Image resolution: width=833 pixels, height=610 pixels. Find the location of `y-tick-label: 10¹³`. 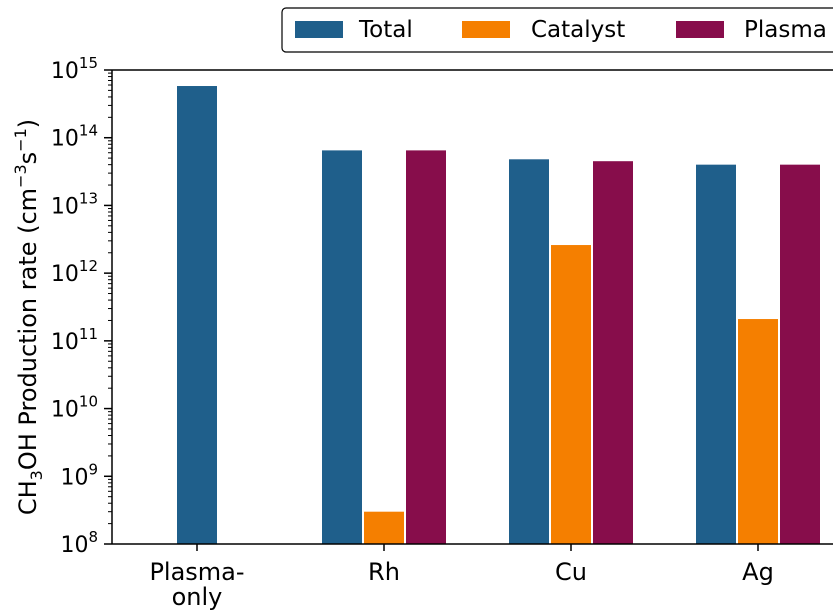

y-tick-label: 10¹³ is located at coordinates (74, 204).